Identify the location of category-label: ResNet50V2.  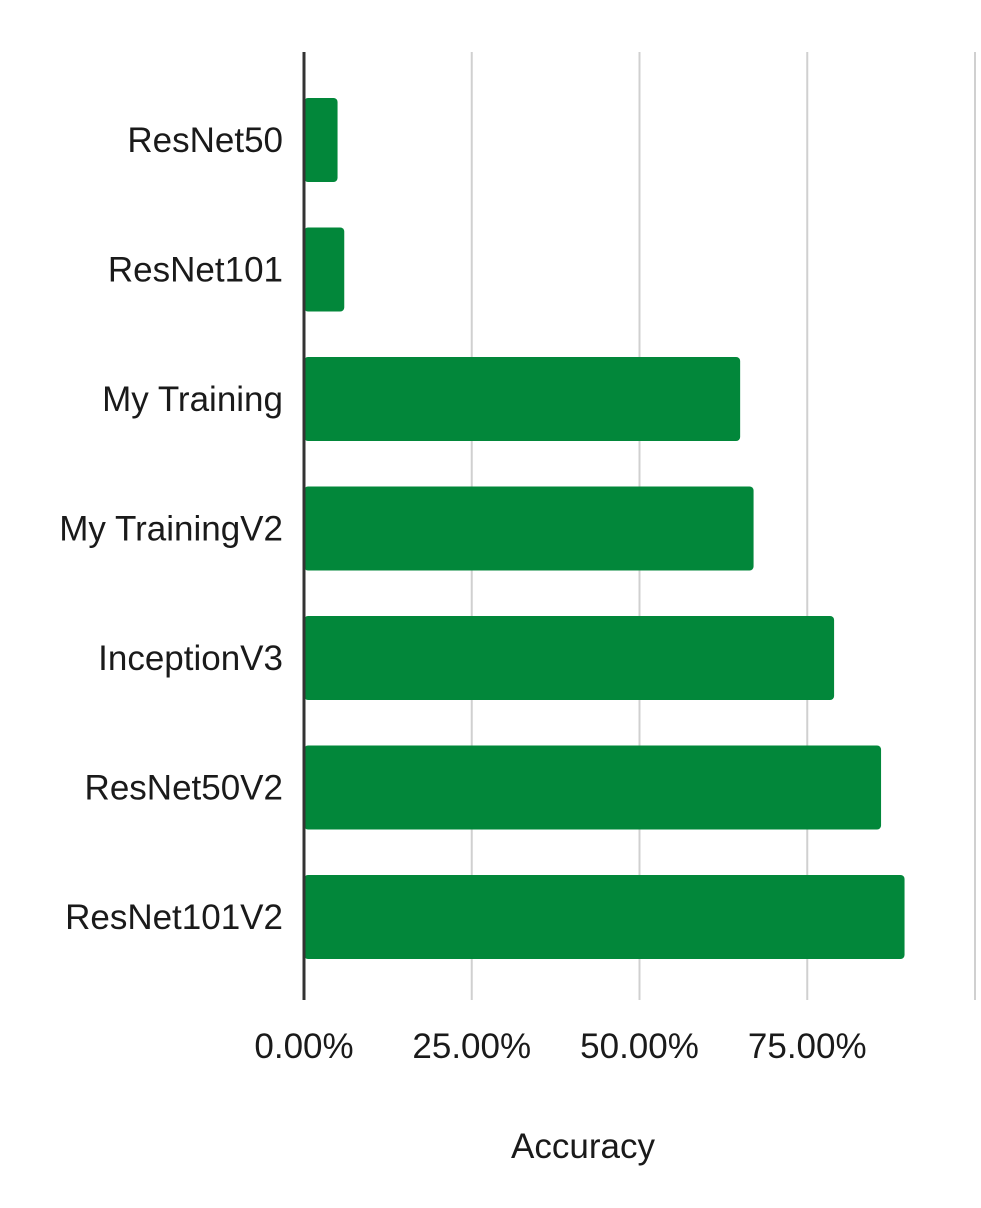
(184, 788).